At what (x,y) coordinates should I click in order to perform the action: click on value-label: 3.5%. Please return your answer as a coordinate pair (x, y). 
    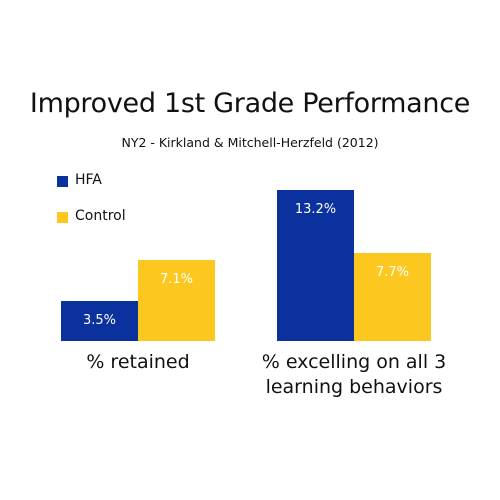
    Looking at the image, I should click on (99, 320).